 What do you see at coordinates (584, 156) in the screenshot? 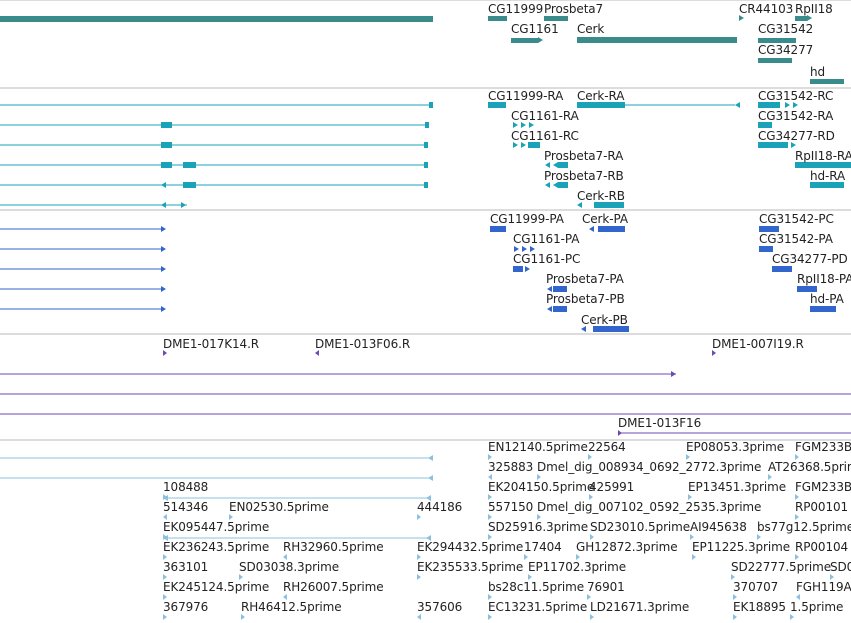
I see `feature-label: Prosbeta7-RA` at bounding box center [584, 156].